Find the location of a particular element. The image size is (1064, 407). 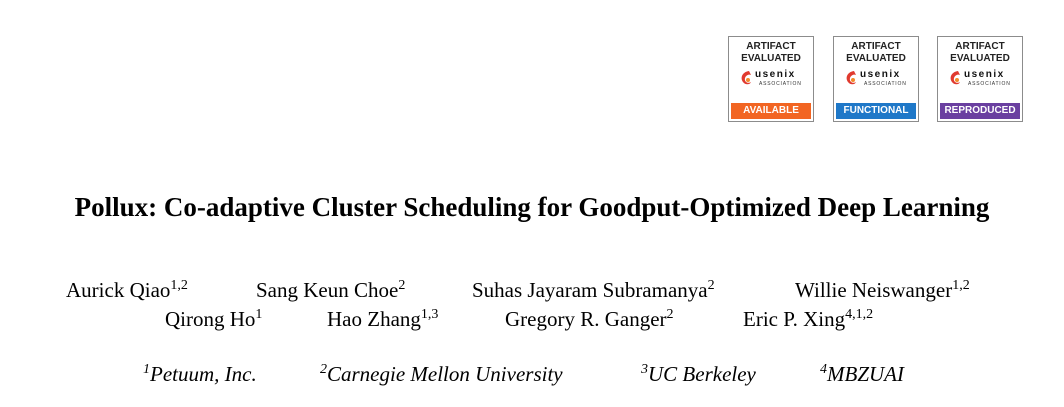

author: Sang Keun Choe2 is located at coordinates (330, 290).